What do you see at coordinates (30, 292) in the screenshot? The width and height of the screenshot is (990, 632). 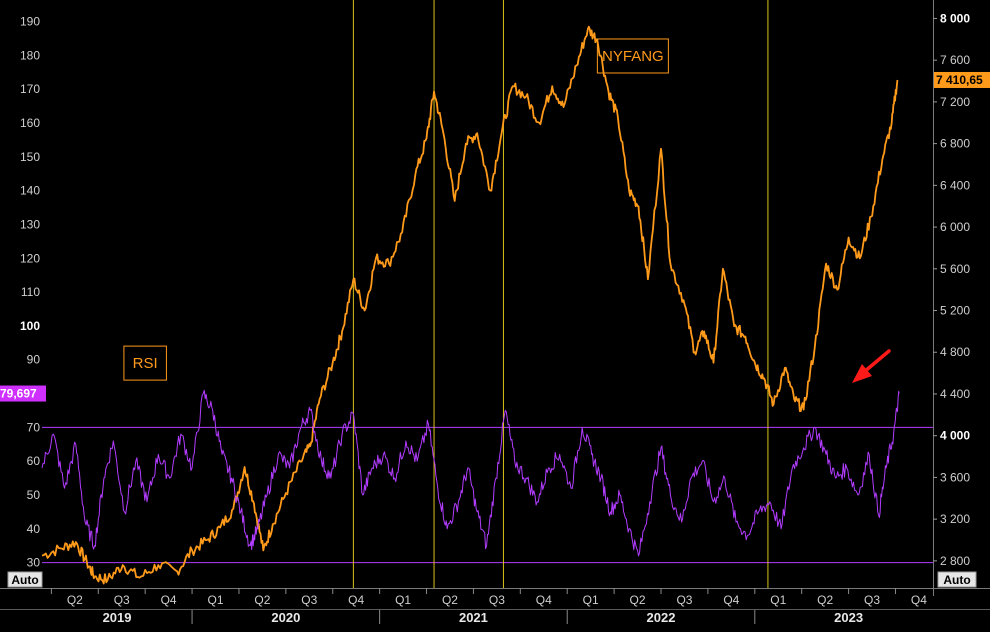 I see `left-tick-label: 110` at bounding box center [30, 292].